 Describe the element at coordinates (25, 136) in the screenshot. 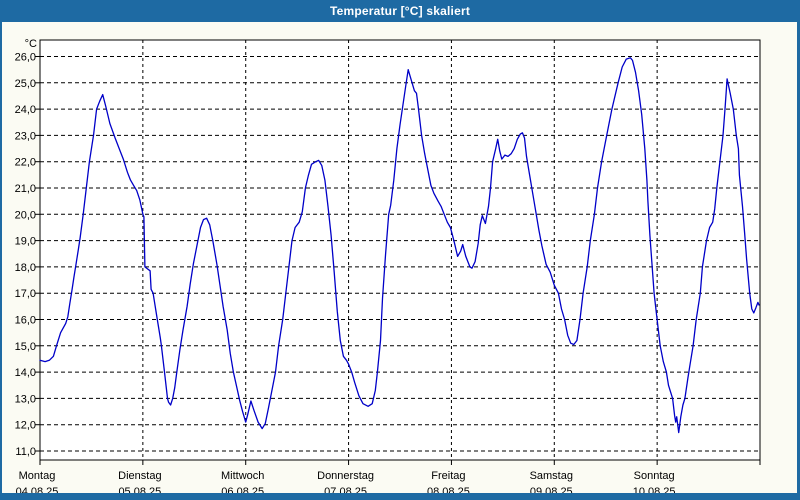

I see `y-tick-label: 23,0` at that location.